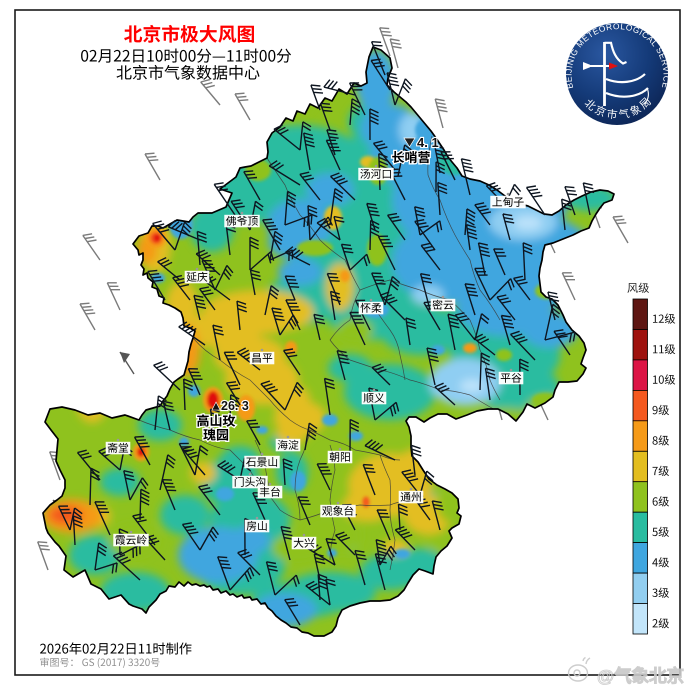 Image resolution: width=690 pixels, height=690 pixels. Describe the element at coordinates (640, 676) in the screenshot. I see `svg-text: @气象北京` at that location.